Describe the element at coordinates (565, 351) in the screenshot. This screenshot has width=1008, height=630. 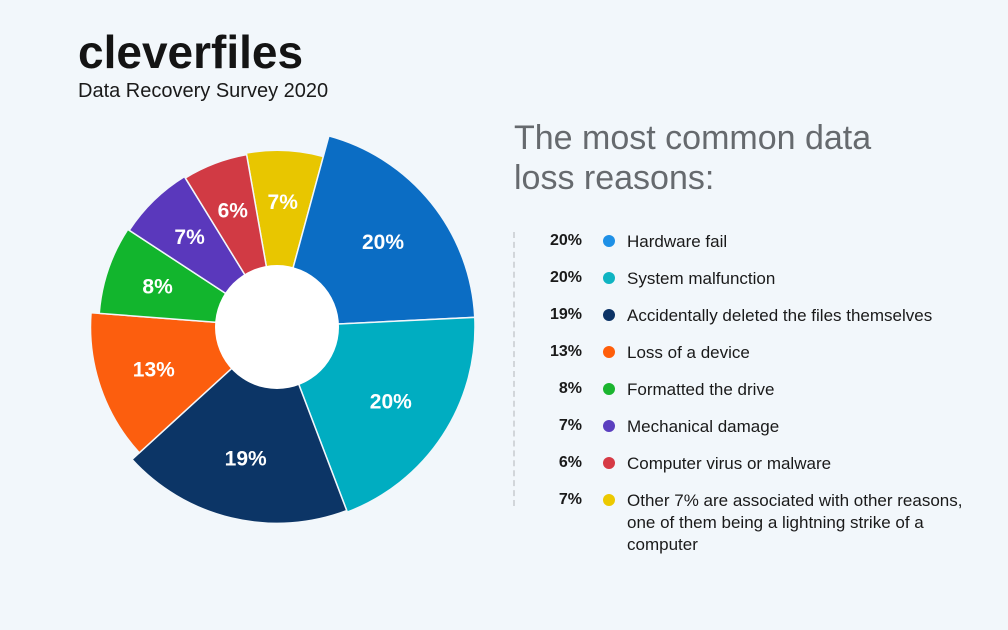
I see `legend-percent: 13%` at that location.